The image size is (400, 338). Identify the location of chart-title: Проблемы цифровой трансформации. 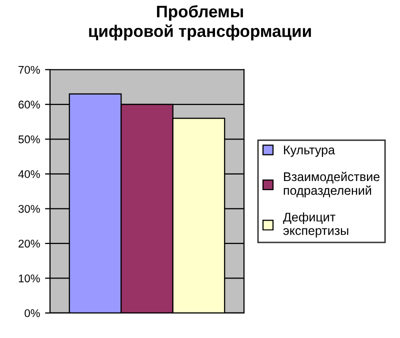
(200, 22).